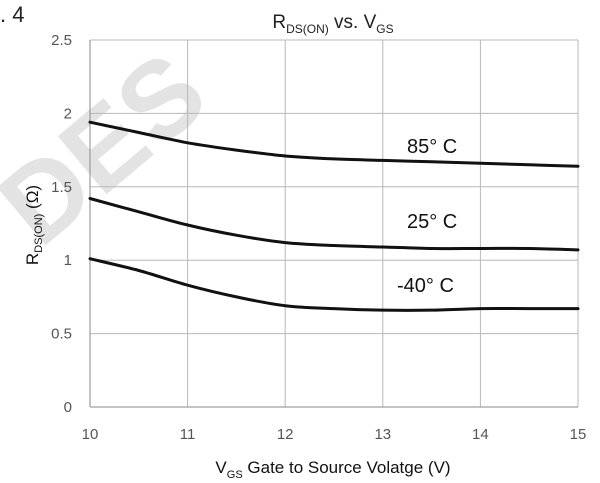 This screenshot has height=483, width=600. Describe the element at coordinates (90, 434) in the screenshot. I see `x-tick-label: 10` at that location.